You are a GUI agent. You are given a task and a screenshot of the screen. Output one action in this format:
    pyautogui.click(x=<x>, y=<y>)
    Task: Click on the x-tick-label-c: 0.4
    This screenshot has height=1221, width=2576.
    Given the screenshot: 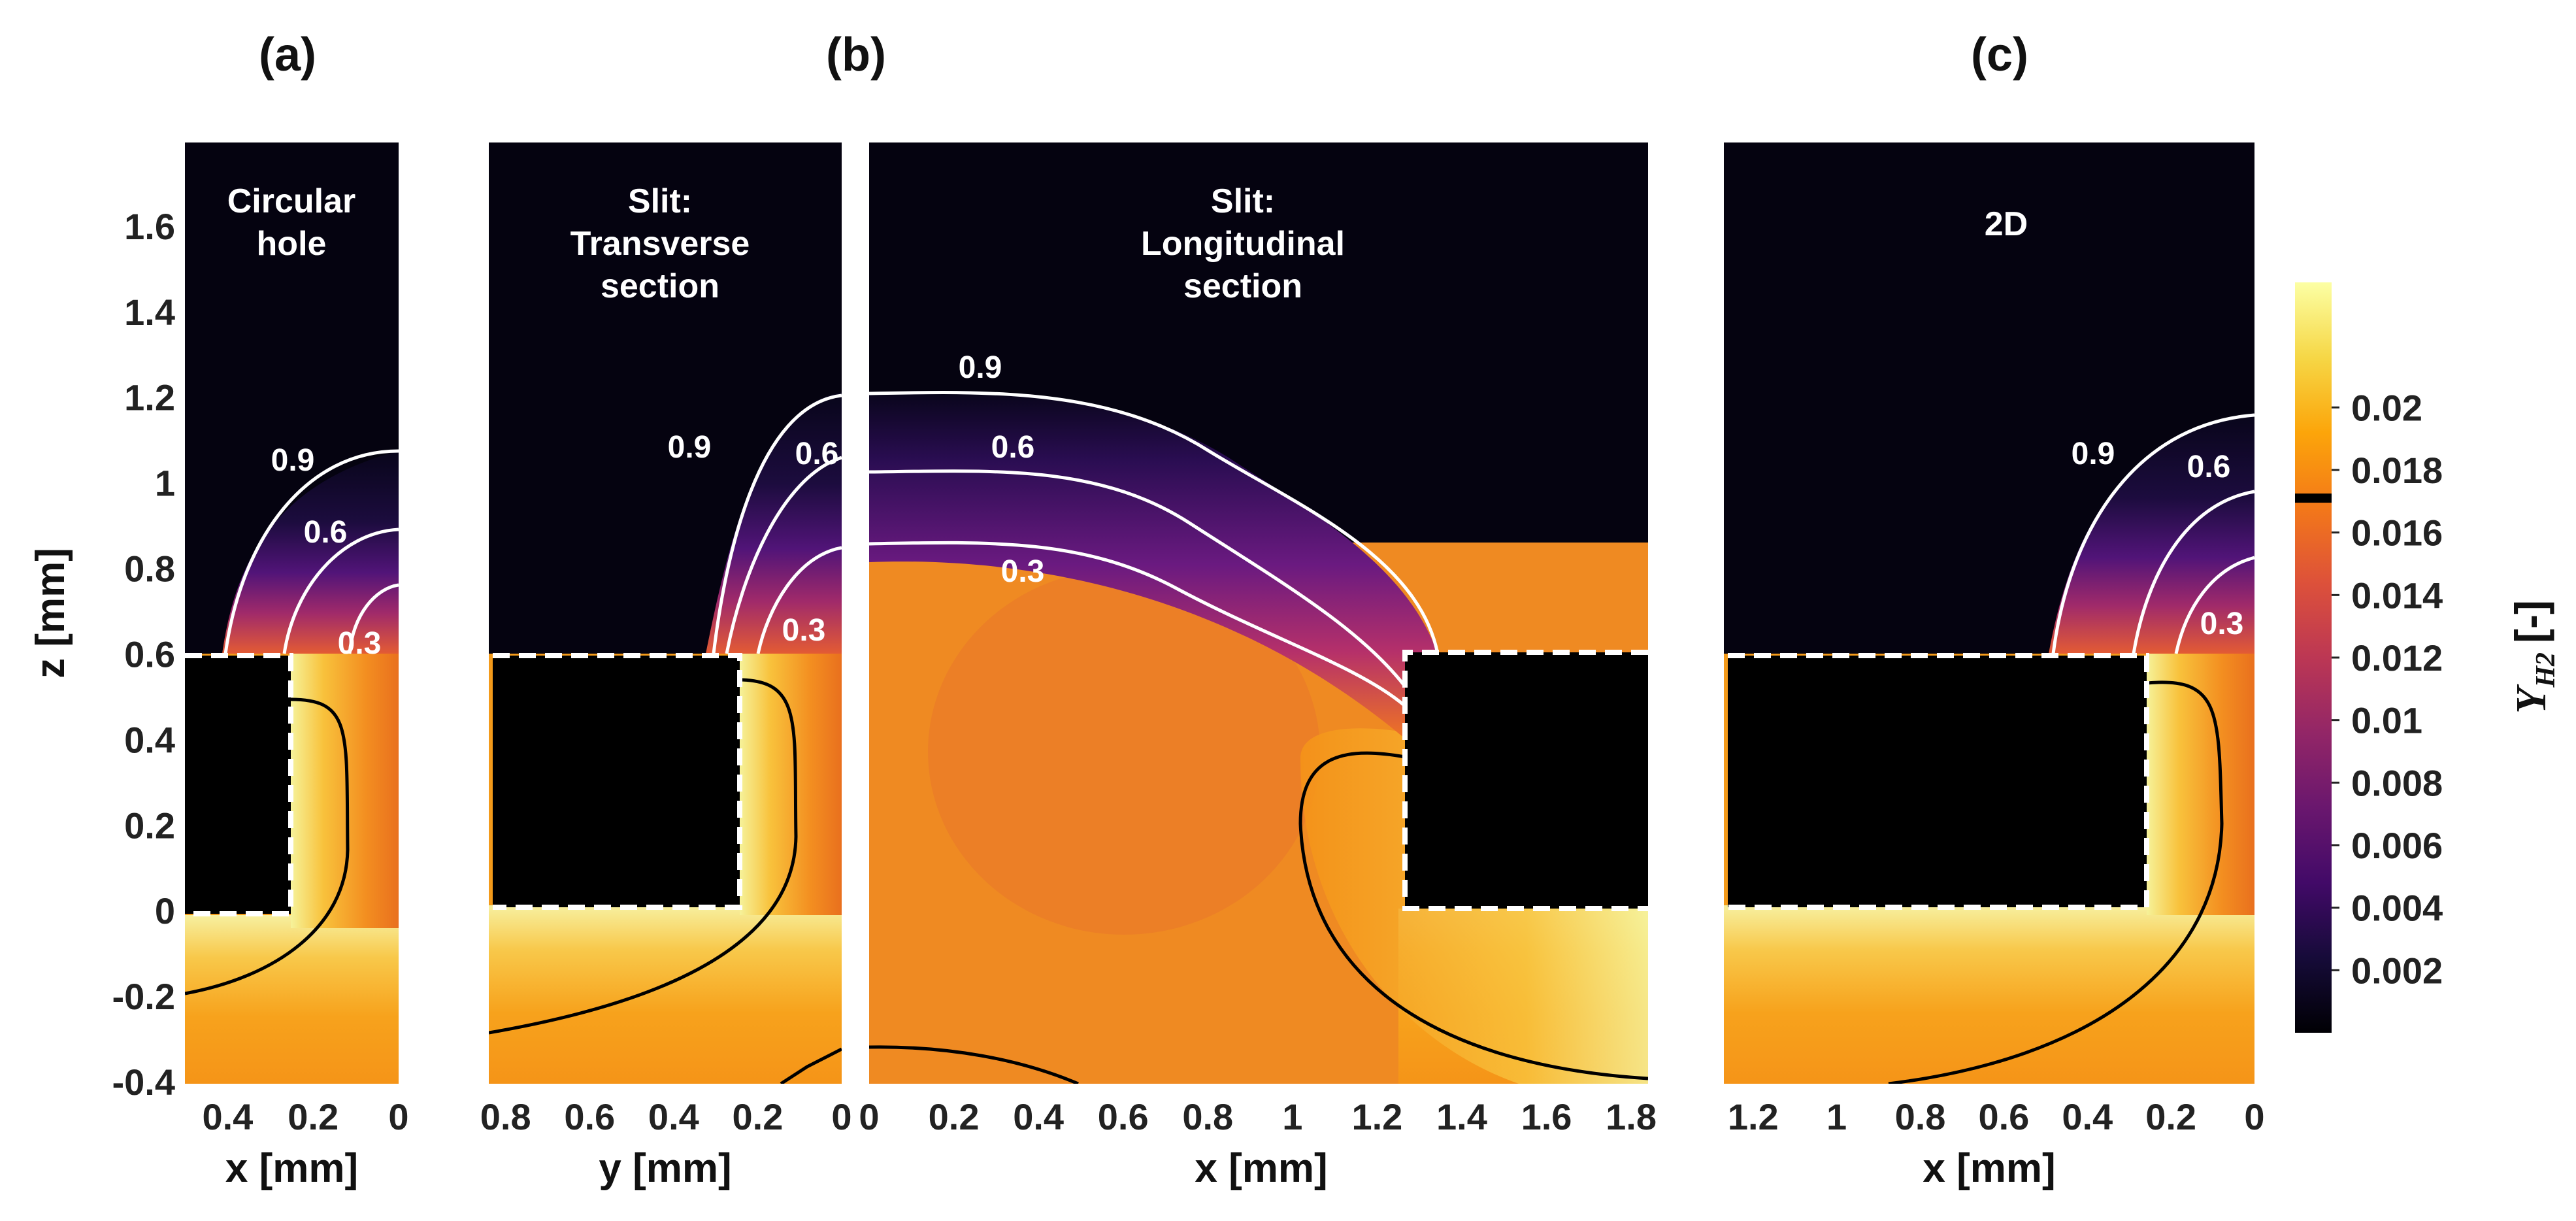 What is the action you would take?
    pyautogui.click(x=2087, y=1116)
    